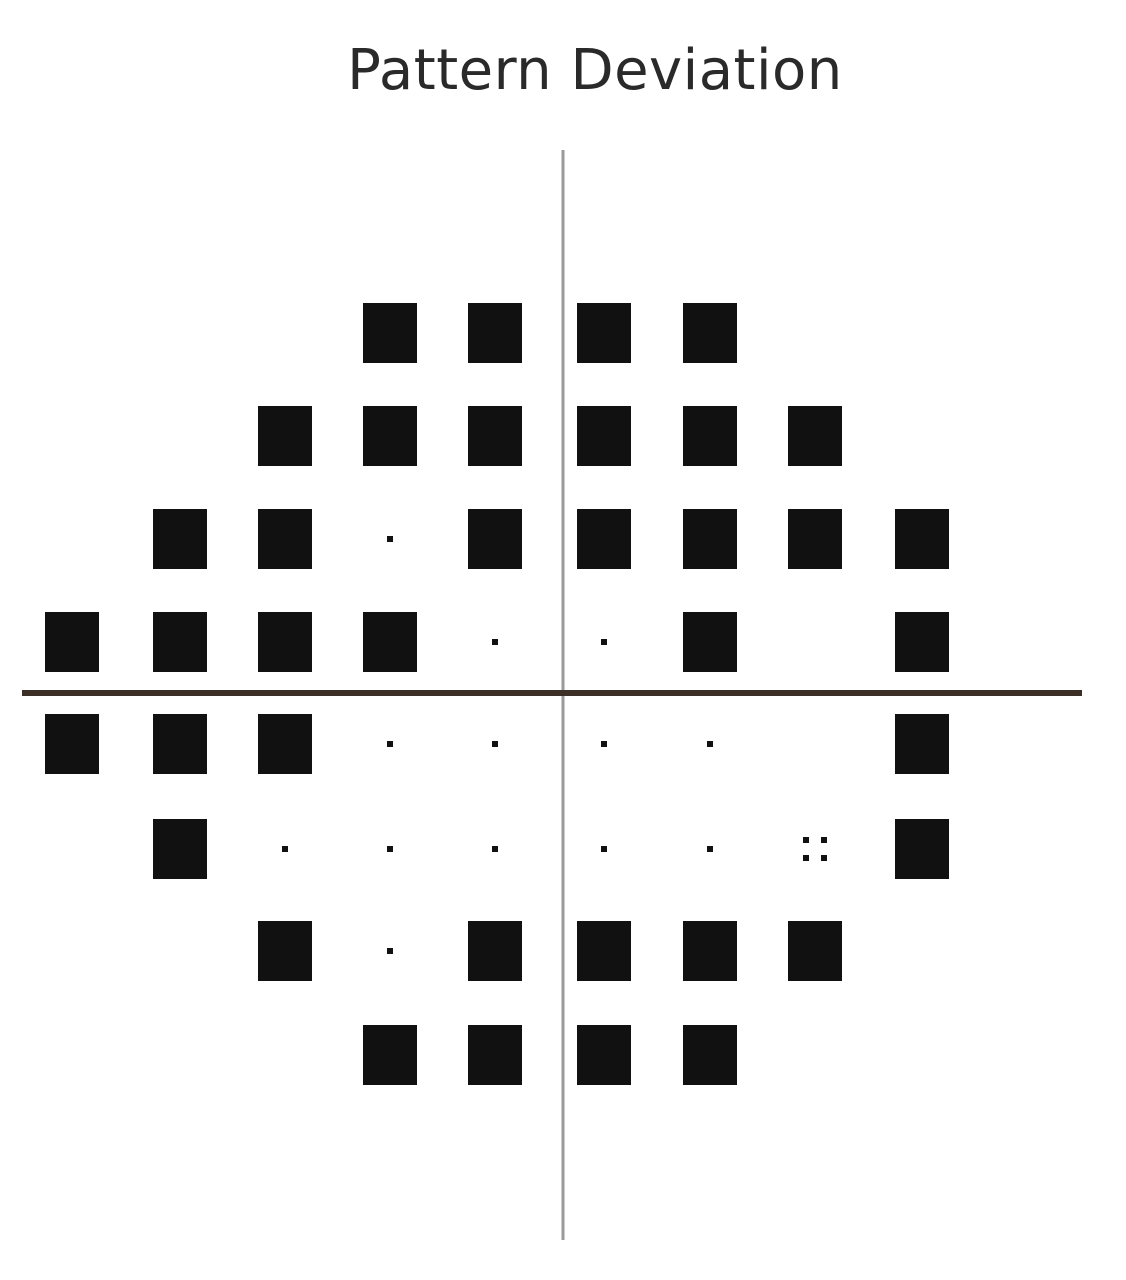 The width and height of the screenshot is (1126, 1280). Describe the element at coordinates (815, 539) in the screenshot. I see `symbol-square-r2-c7` at that location.